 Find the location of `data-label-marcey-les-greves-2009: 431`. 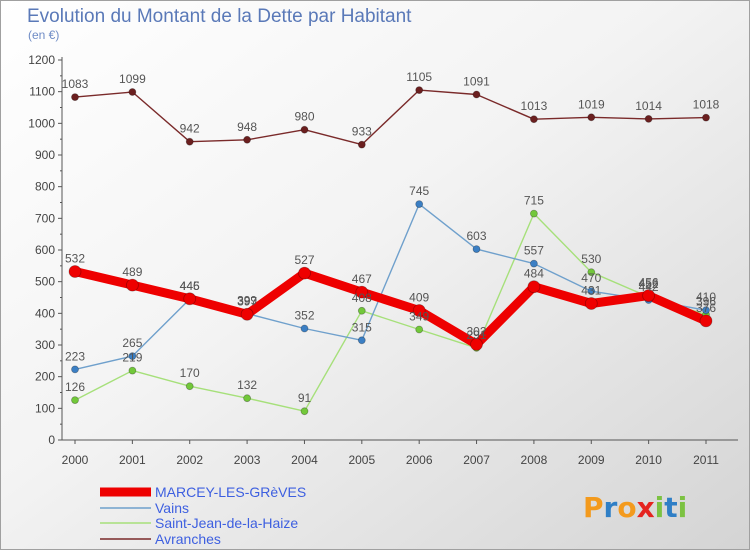

data-label-marcey-les-greves-2009: 431 is located at coordinates (591, 291).